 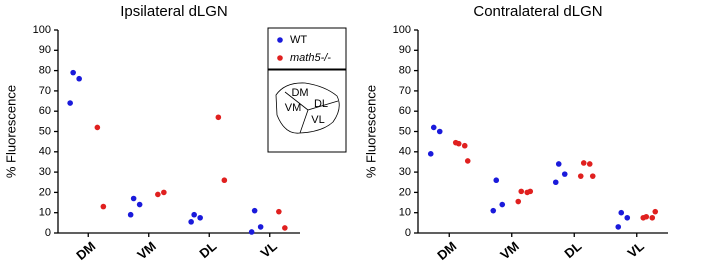 I want to click on inset-map, so click(x=307, y=90).